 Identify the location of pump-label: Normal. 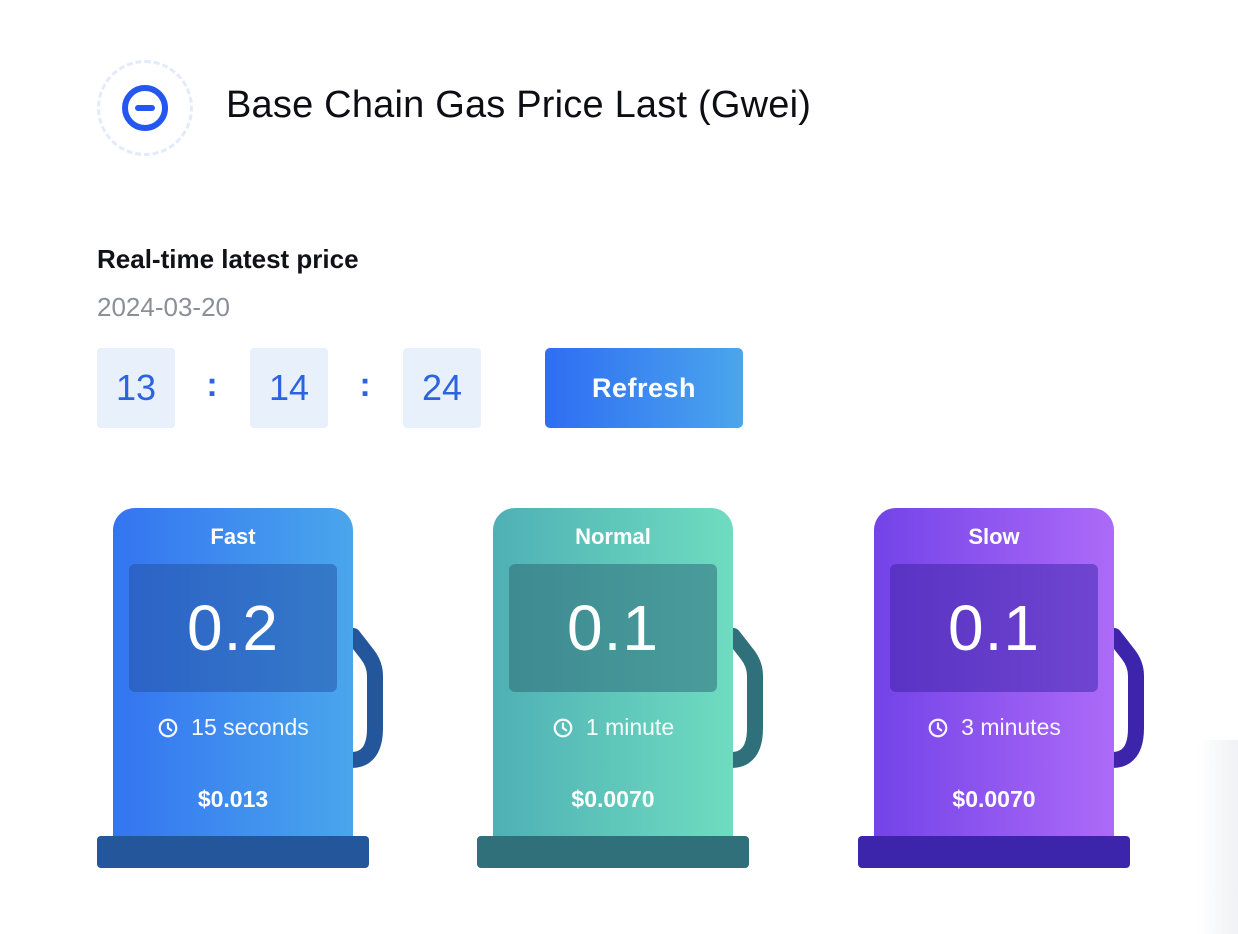
(613, 536).